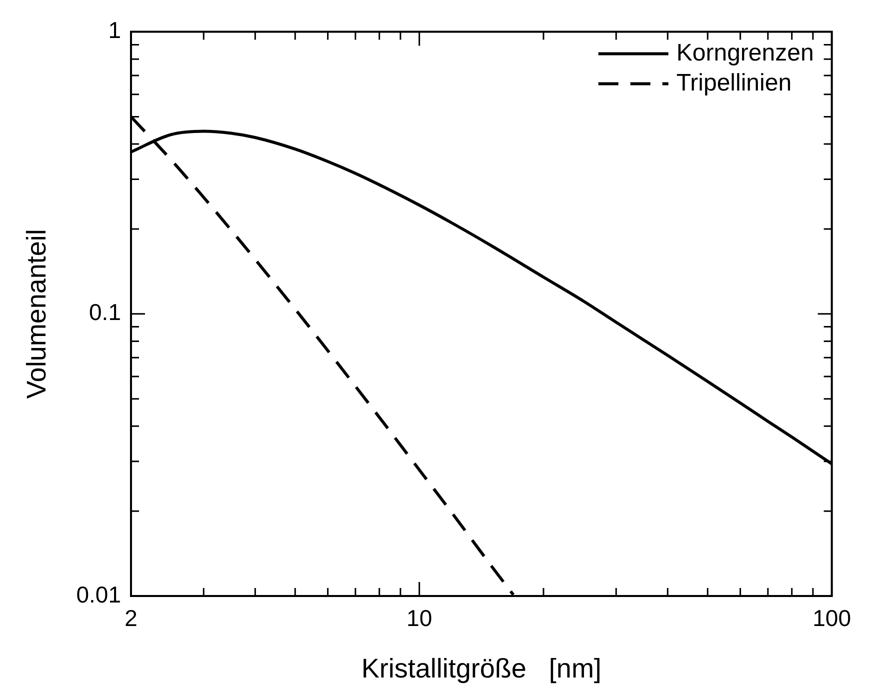 This screenshot has width=869, height=698. What do you see at coordinates (831, 618) in the screenshot?
I see `x-tick-label: 100` at bounding box center [831, 618].